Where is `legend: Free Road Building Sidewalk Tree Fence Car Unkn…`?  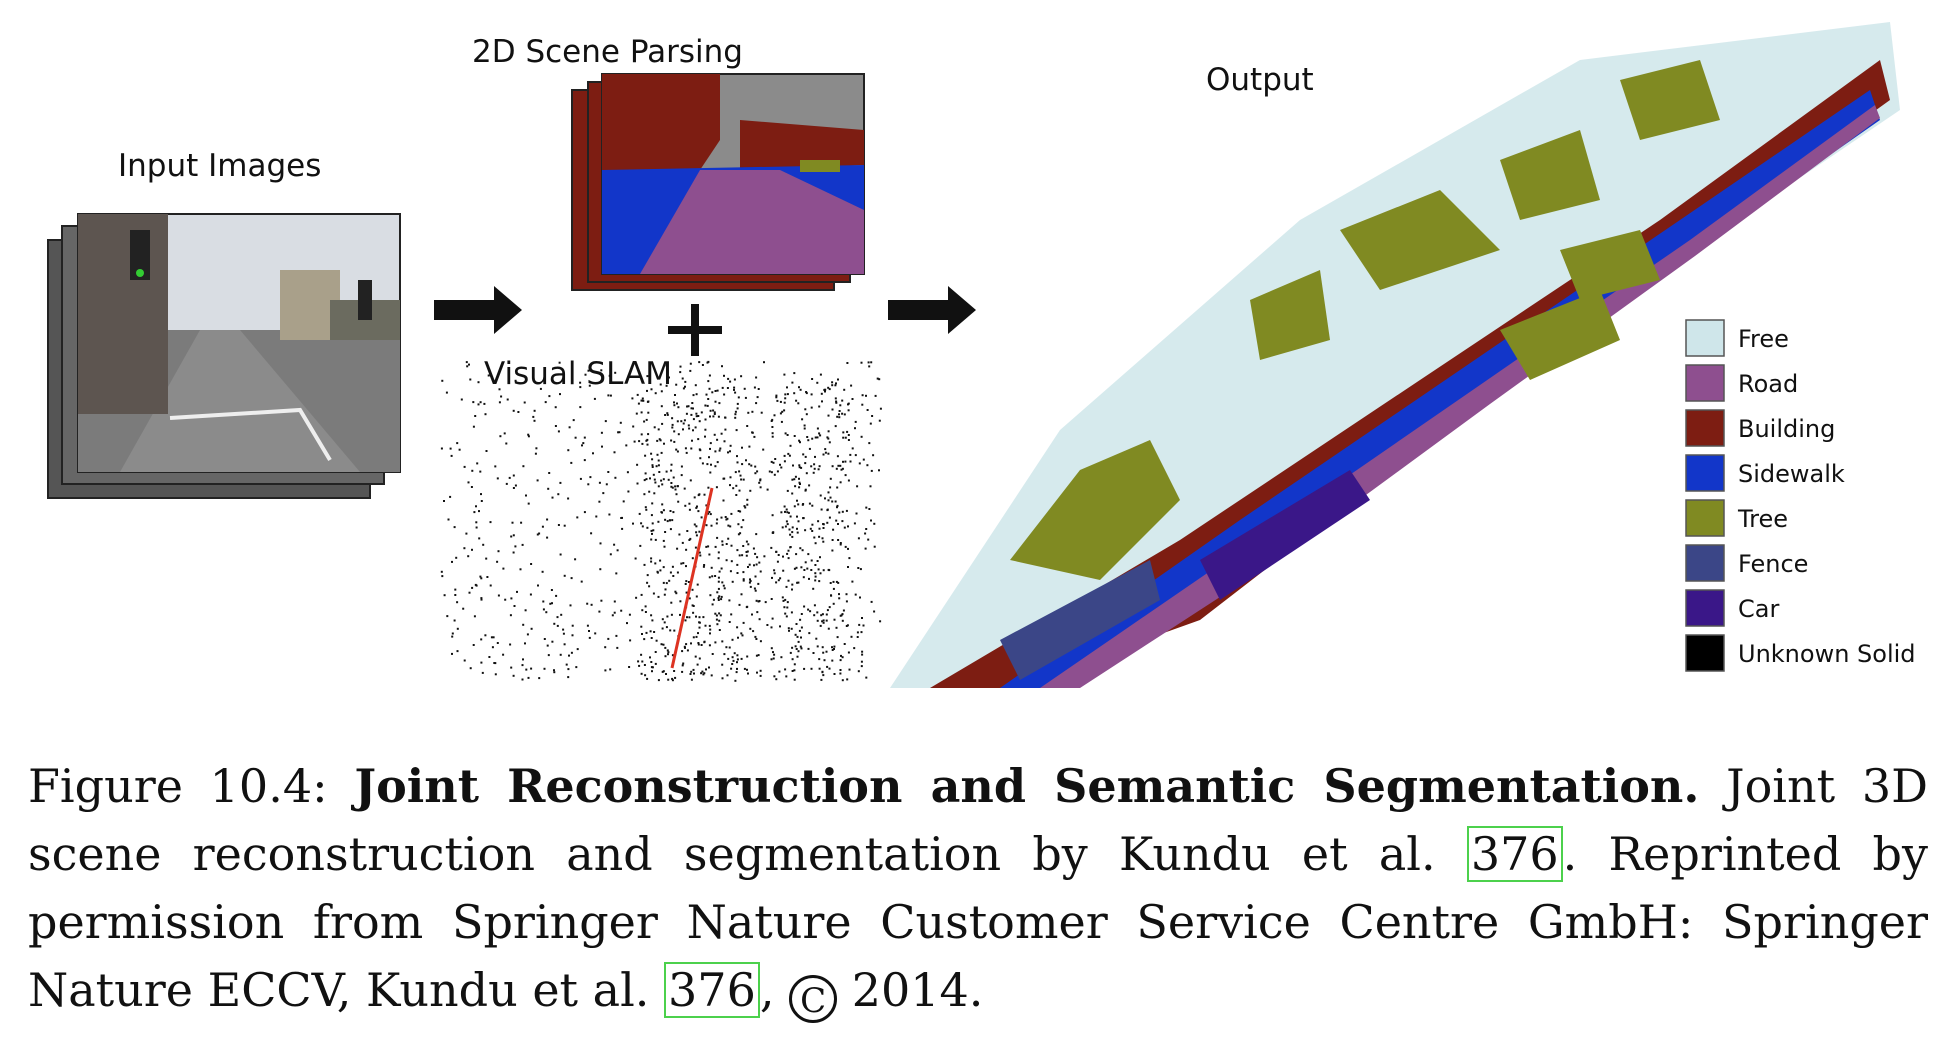 legend: Free Road Building Sidewalk Tree Fence Car Unkn… is located at coordinates (1800, 495).